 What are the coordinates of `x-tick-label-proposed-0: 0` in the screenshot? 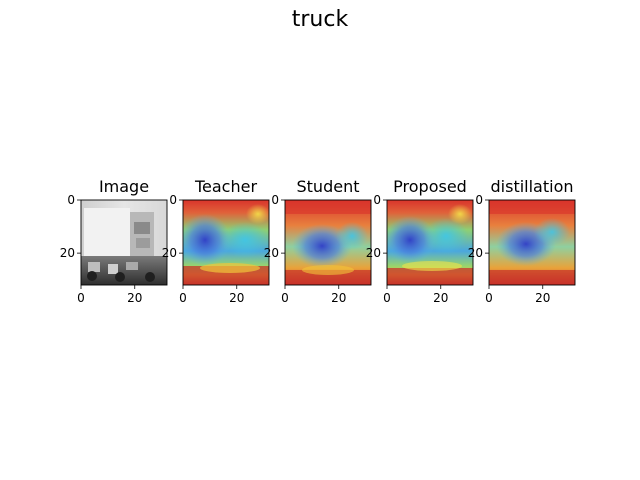 It's located at (387, 298).